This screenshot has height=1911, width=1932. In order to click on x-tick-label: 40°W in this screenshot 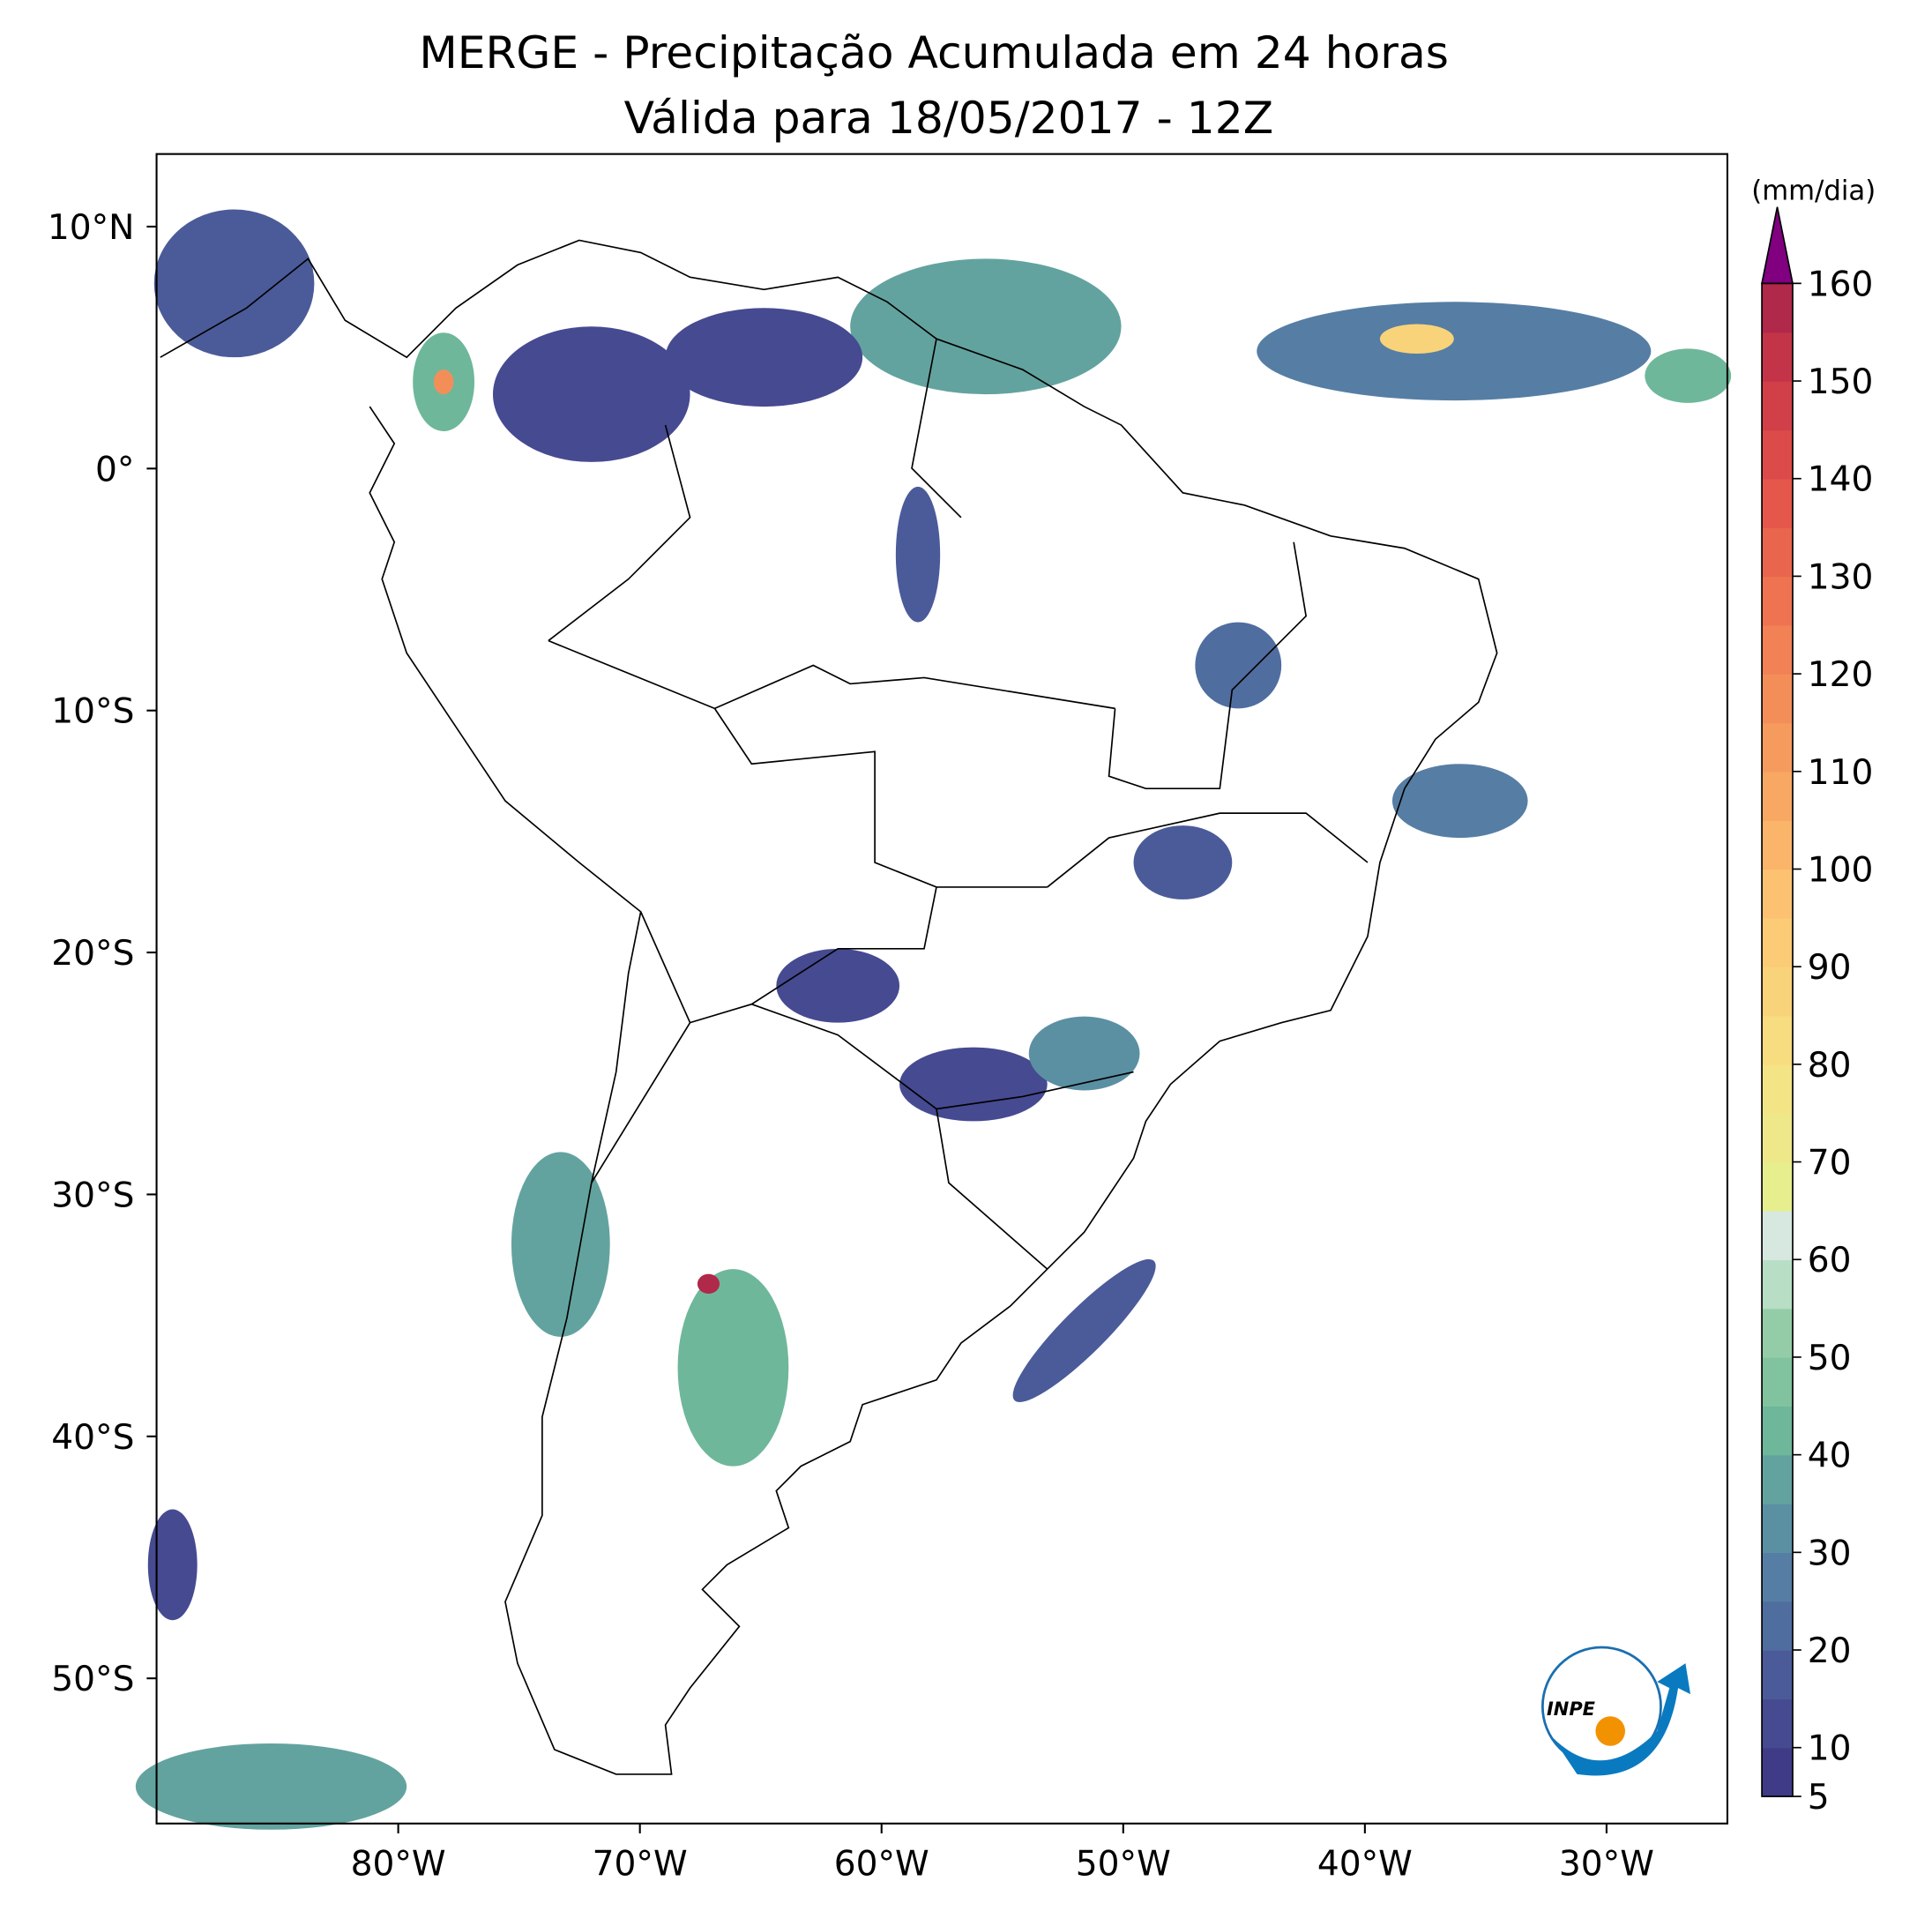, I will do `click(1365, 1864)`.